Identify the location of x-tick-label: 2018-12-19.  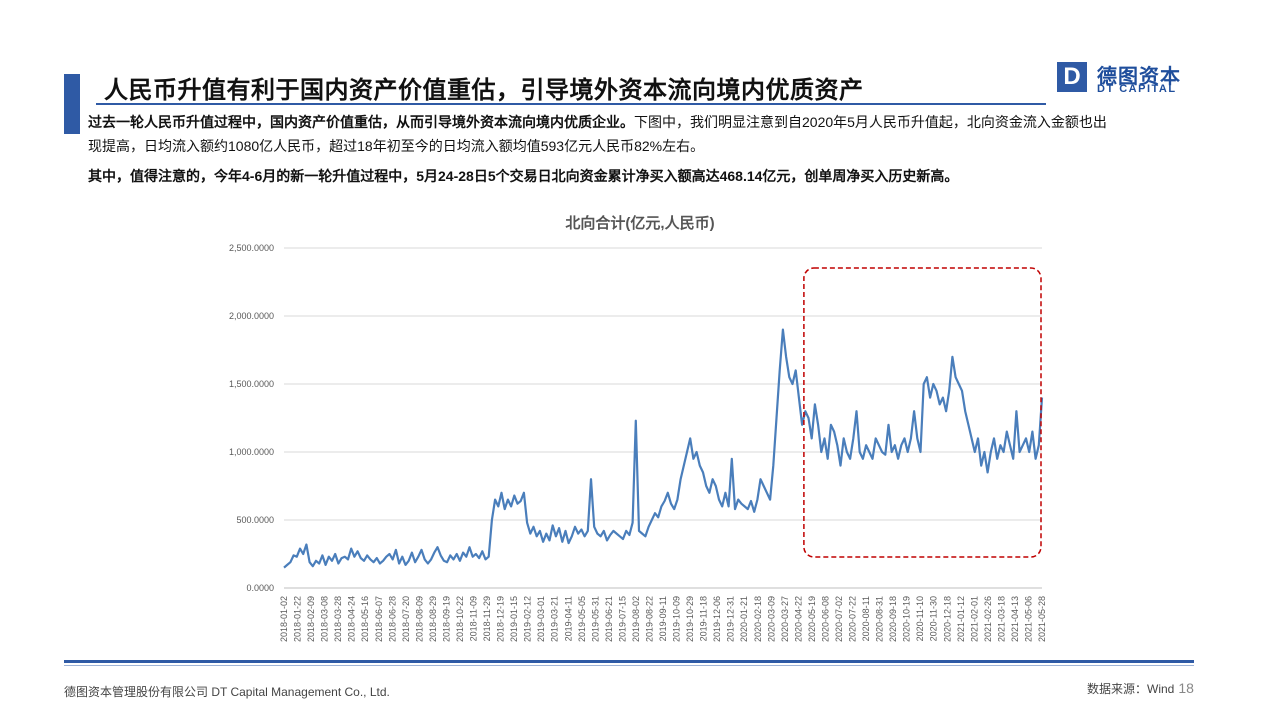
(501, 619).